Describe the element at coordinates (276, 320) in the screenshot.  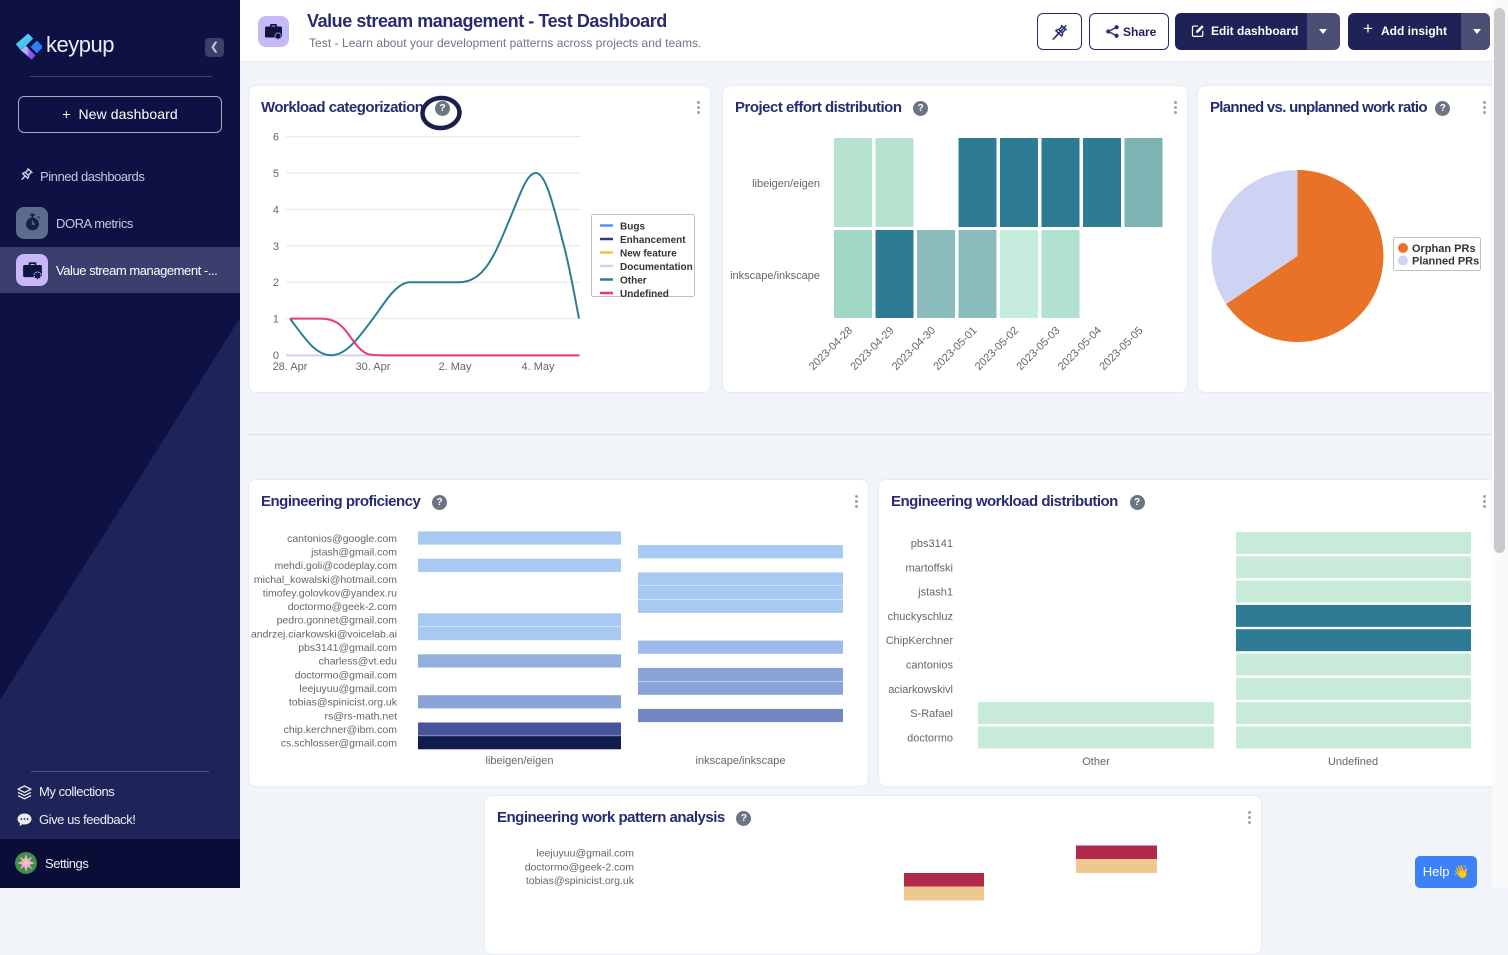
I see `svg-text: 1` at that location.